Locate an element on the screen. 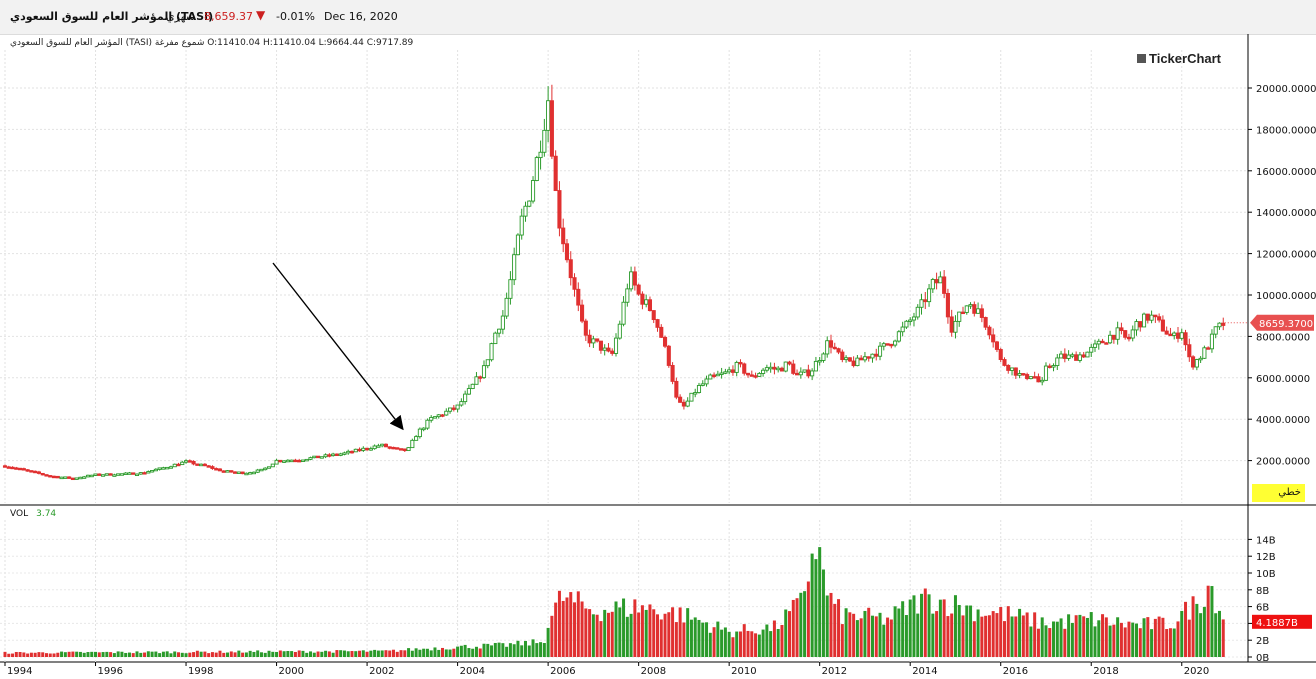  period-label: شهري is located at coordinates (180, 16).